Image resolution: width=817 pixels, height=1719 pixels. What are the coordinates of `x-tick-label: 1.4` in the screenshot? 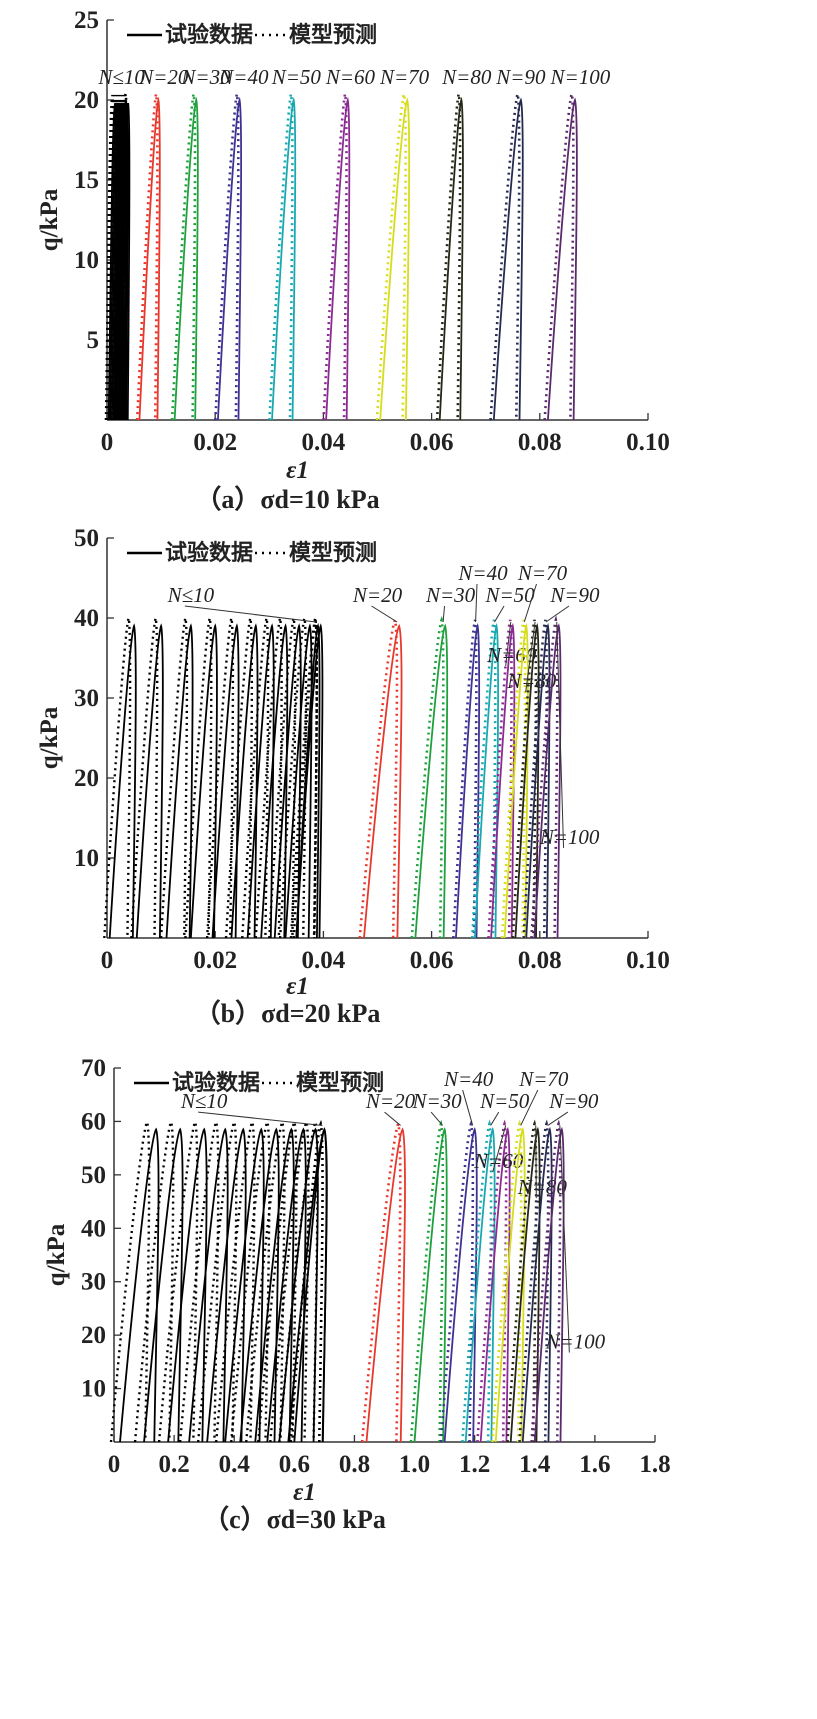 It's located at (535, 1464).